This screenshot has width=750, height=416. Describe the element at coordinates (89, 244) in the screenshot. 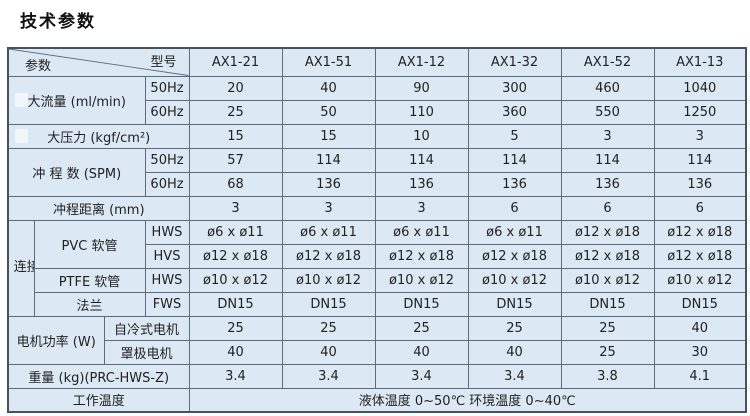

I see `pvc-hose-label-cell: PVC 软管` at that location.